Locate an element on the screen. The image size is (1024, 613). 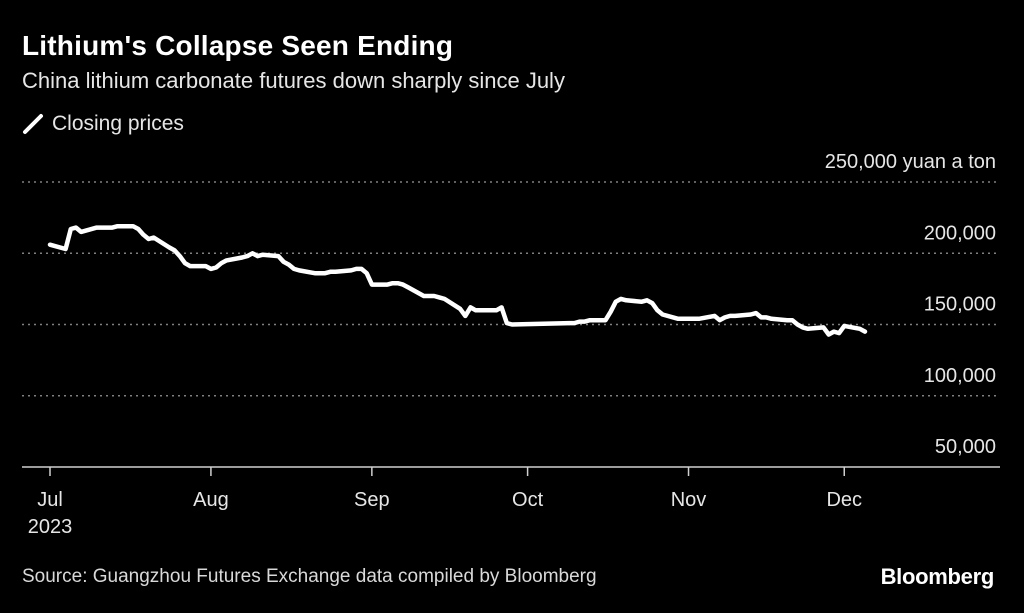
y-tick-label-1: 200,000 is located at coordinates (960, 233).